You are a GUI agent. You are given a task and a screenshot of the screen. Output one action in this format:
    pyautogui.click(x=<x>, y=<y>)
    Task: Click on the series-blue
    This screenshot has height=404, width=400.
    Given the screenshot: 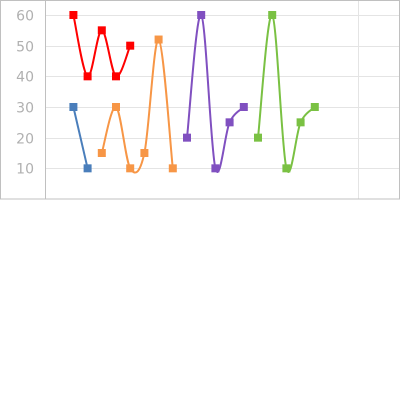 What is the action you would take?
    pyautogui.click(x=80, y=138)
    